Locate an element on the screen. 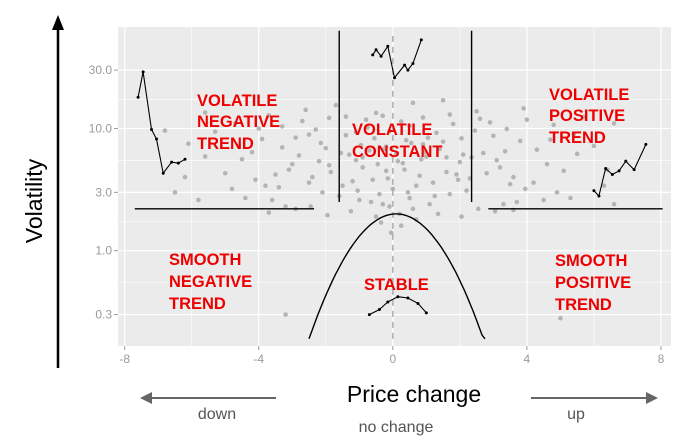 This screenshot has width=687, height=440. x-tick-label: 4 is located at coordinates (527, 359).